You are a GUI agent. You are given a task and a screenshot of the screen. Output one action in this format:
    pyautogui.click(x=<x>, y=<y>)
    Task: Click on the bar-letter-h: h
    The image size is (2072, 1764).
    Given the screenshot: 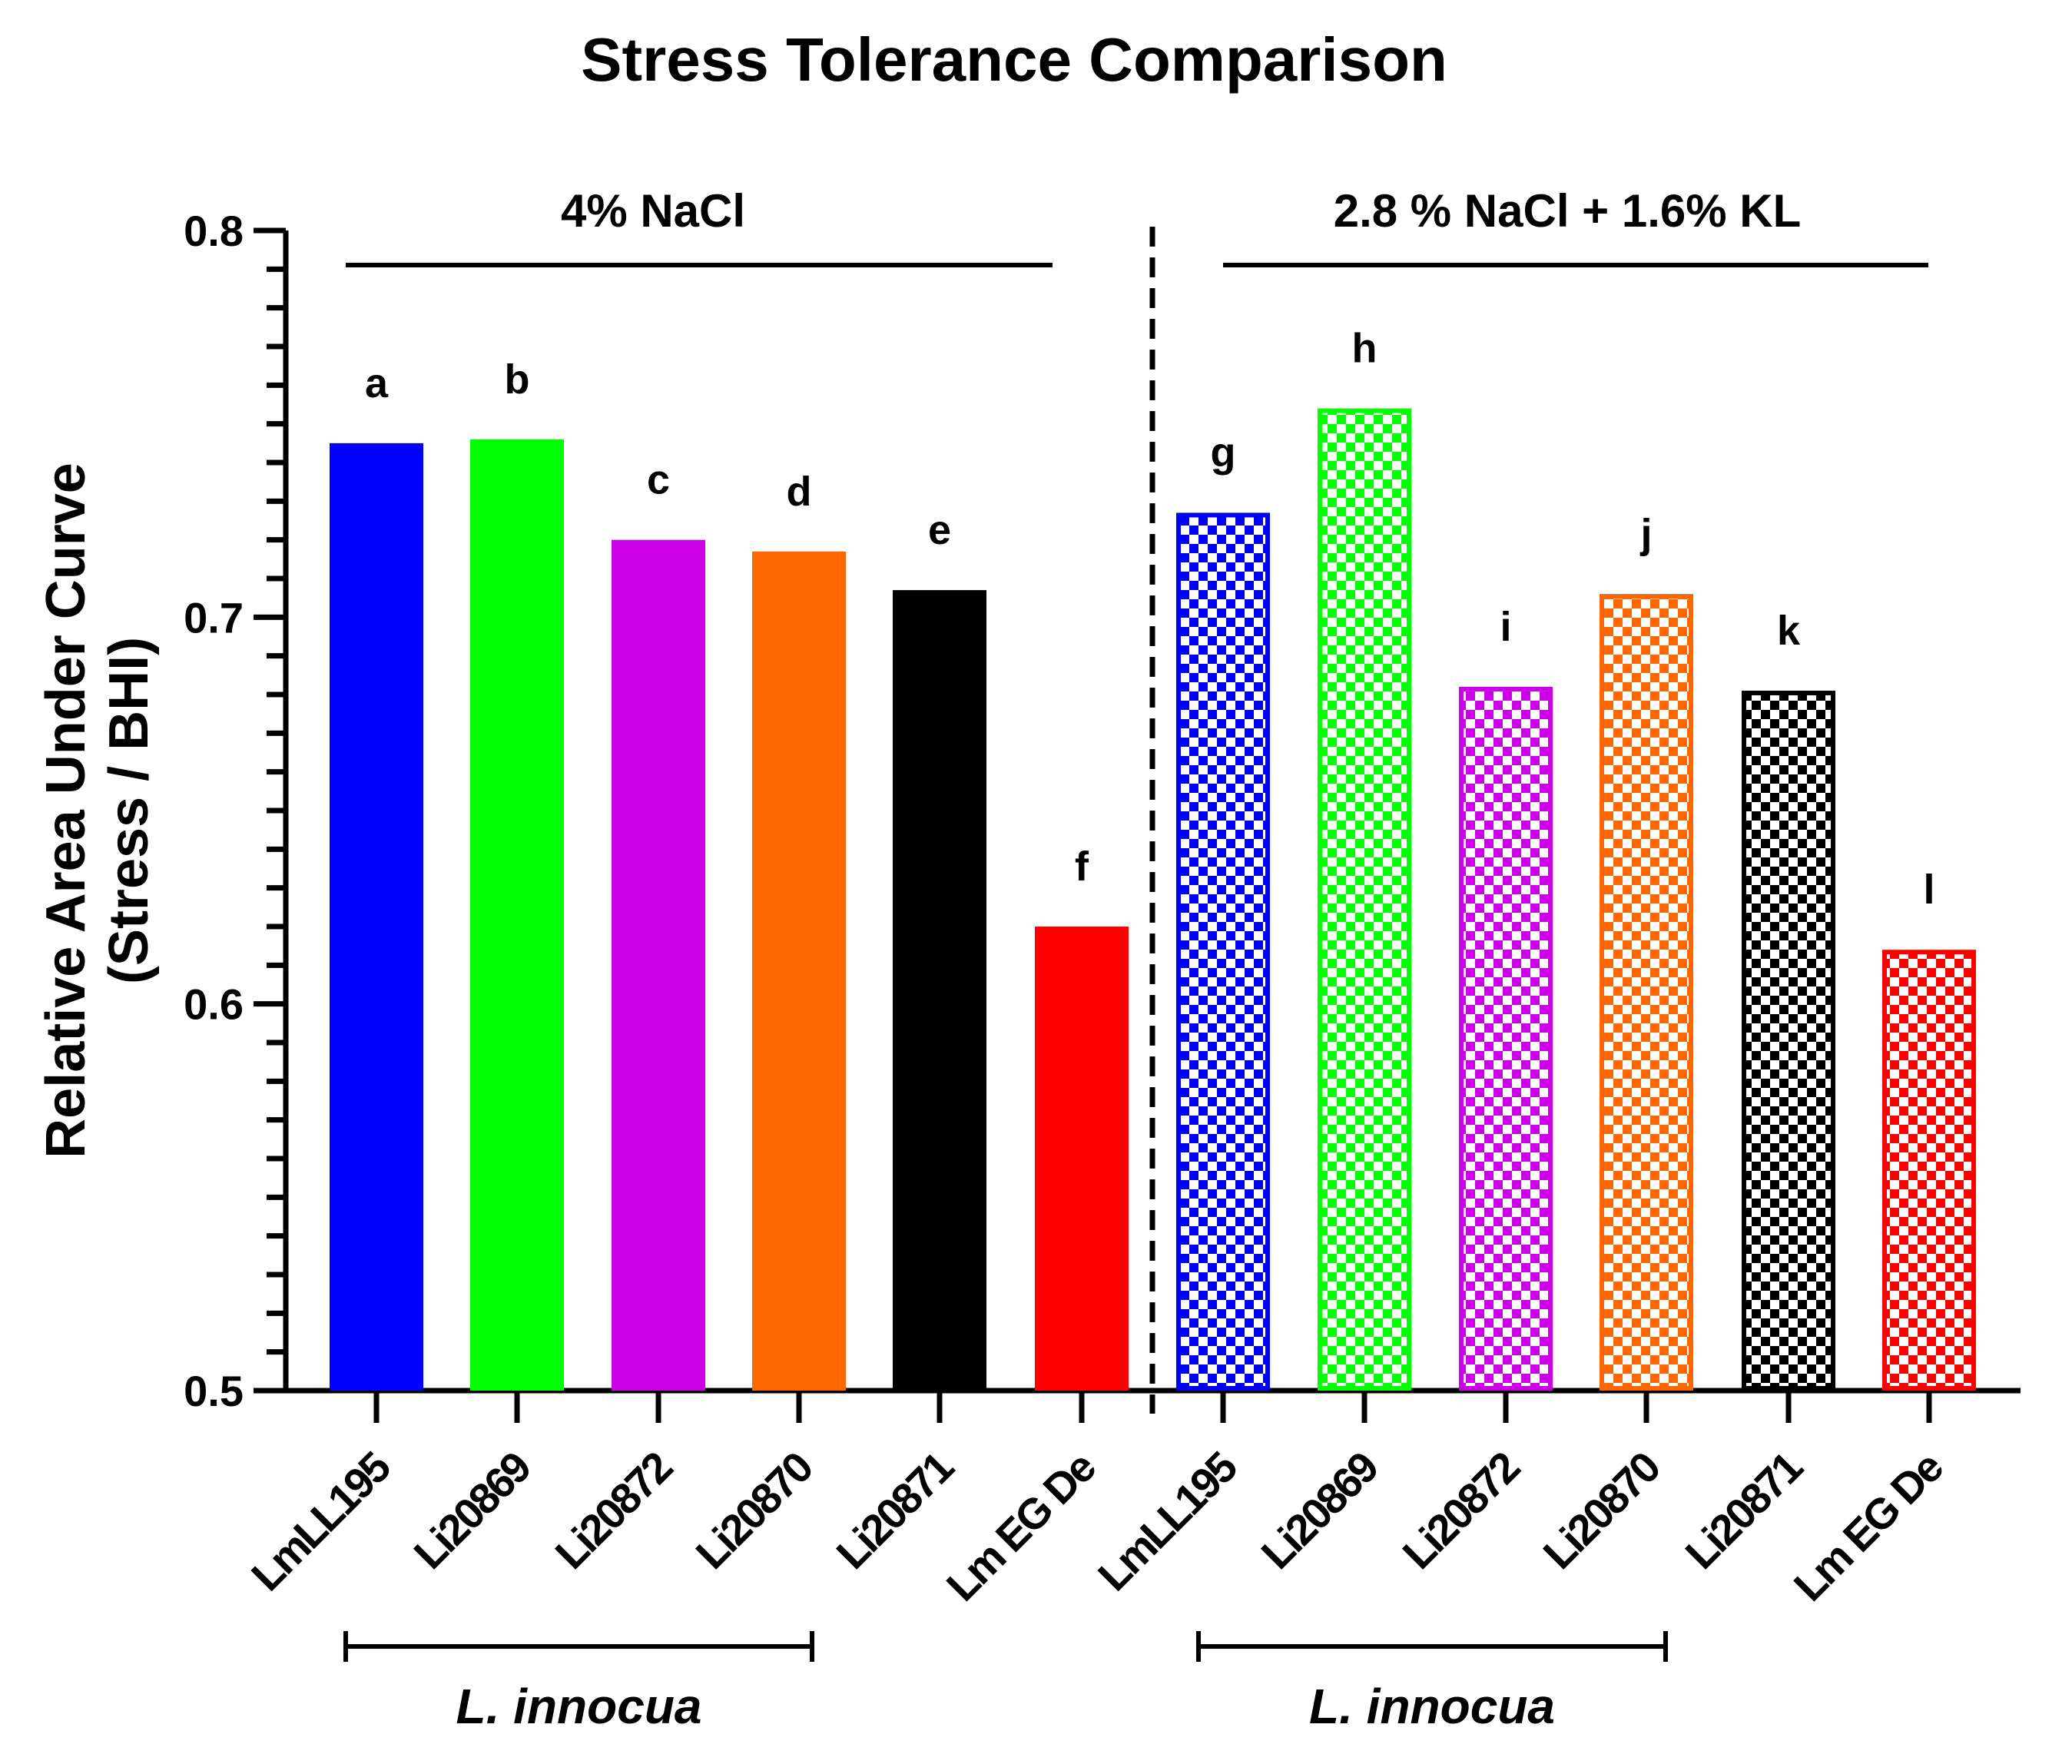 What is the action you would take?
    pyautogui.click(x=1364, y=349)
    